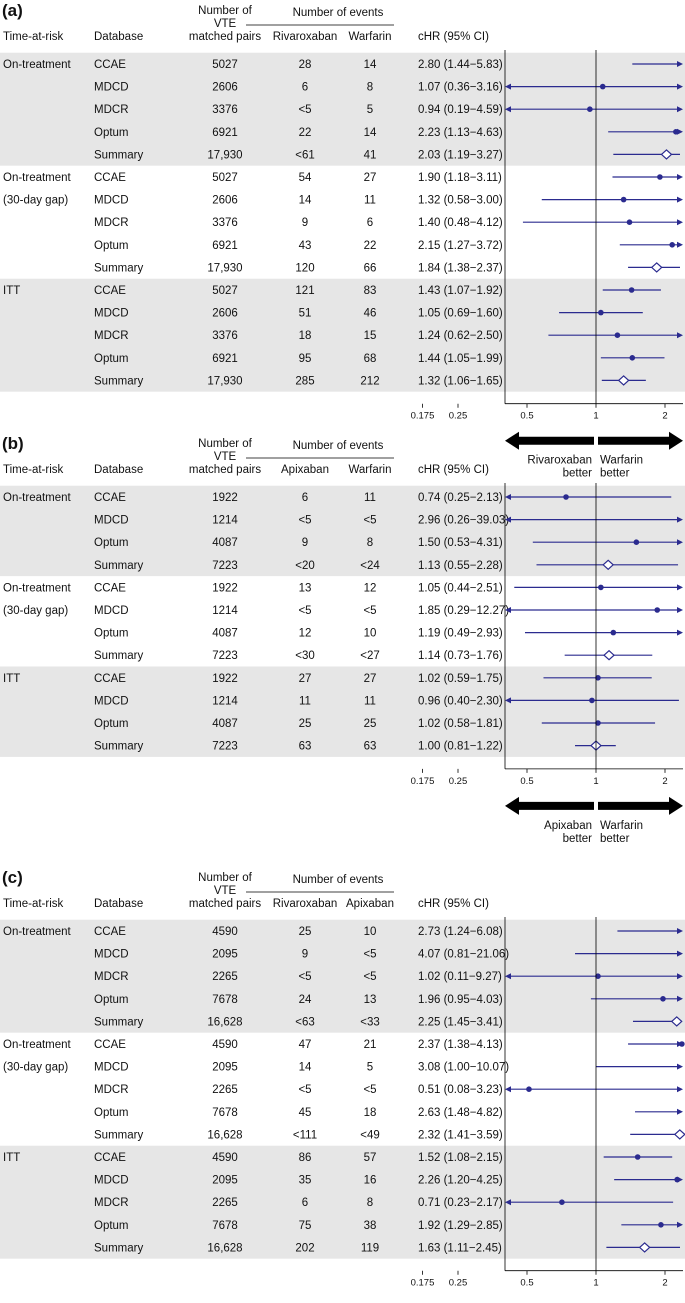  I want to click on row-chr: 1.24 (0.62−2.50), so click(460, 336).